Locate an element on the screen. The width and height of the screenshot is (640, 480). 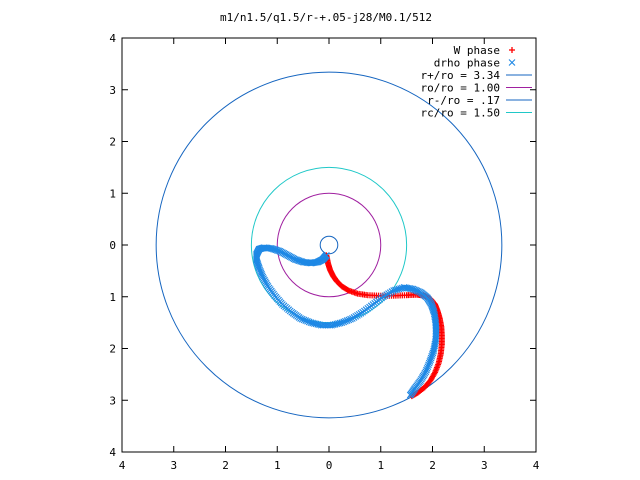
legend-item: r+/ro = 3.34 is located at coordinates (476, 75).